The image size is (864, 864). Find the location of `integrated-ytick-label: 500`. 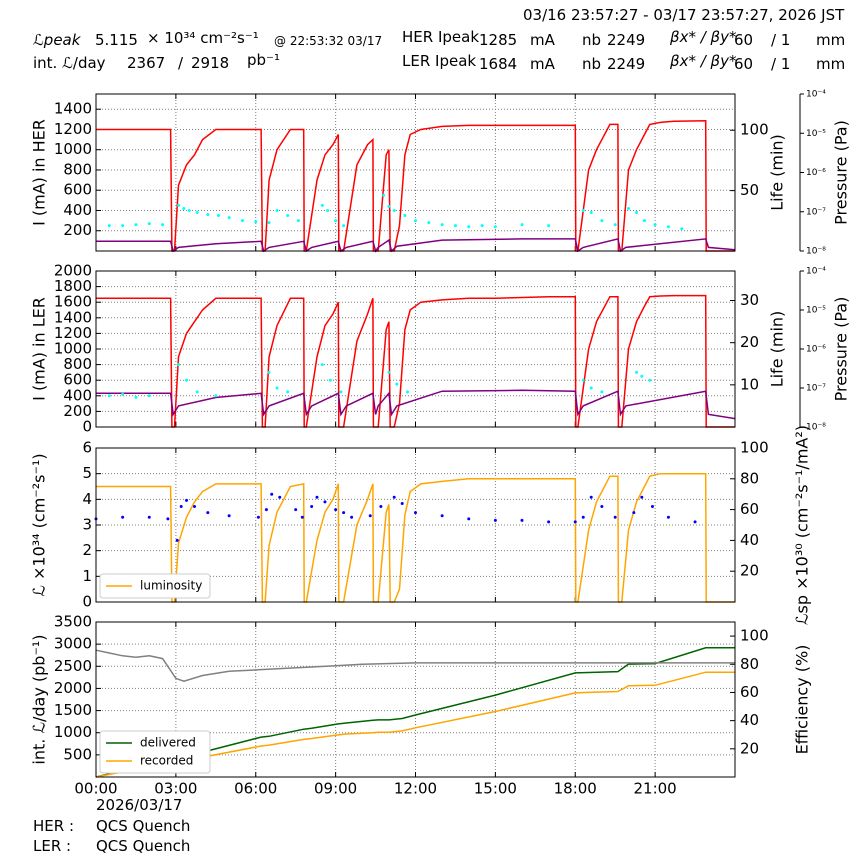

integrated-ytick-label: 500 is located at coordinates (77, 754).